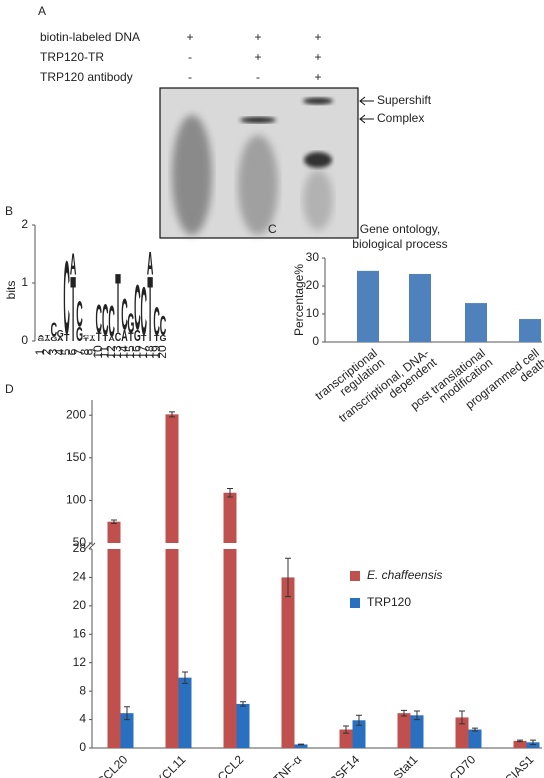 This screenshot has width=544, height=778. Describe the element at coordinates (42, 11) in the screenshot. I see `panel-label: A` at that location.